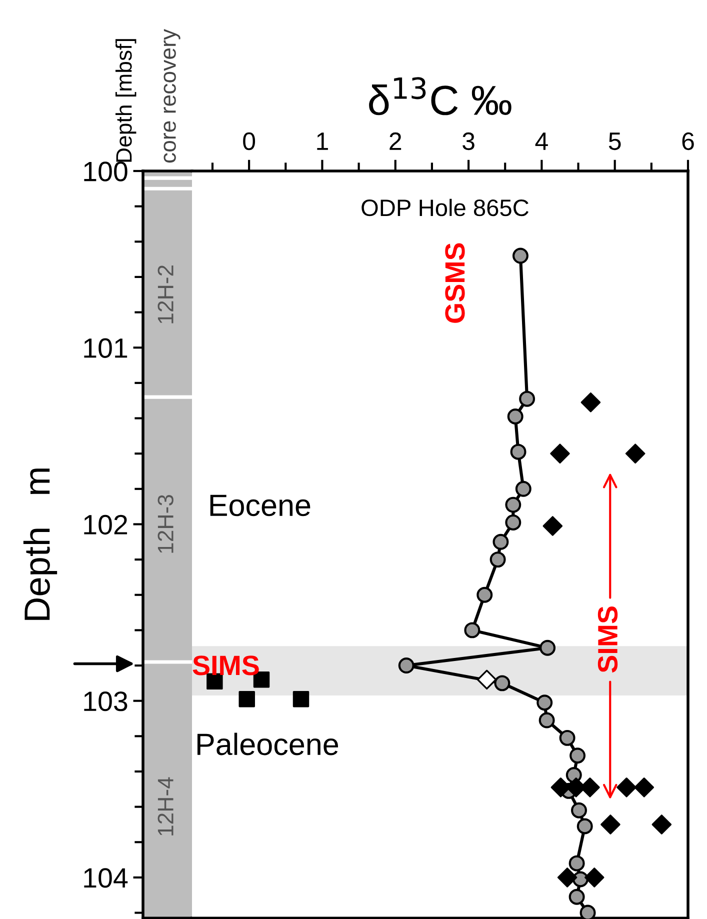 Image resolution: width=707 pixels, height=919 pixels. What do you see at coordinates (455, 283) in the screenshot?
I see `annotation: GSMS` at bounding box center [455, 283].